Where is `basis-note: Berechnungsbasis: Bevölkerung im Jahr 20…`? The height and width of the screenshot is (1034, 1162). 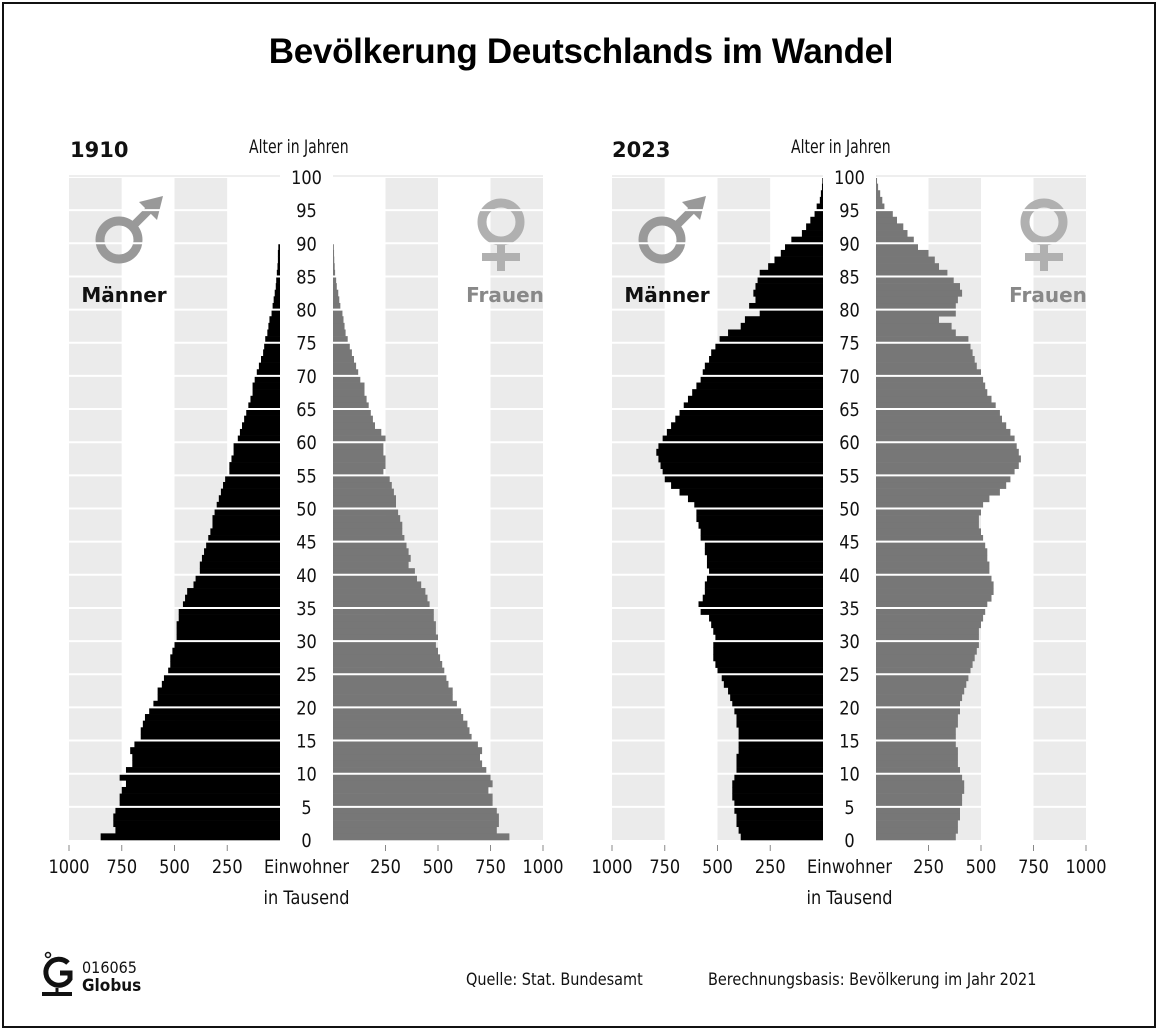 basis-note: Berechnungsbasis: Bevölkerung im Jahr 20… is located at coordinates (872, 980).